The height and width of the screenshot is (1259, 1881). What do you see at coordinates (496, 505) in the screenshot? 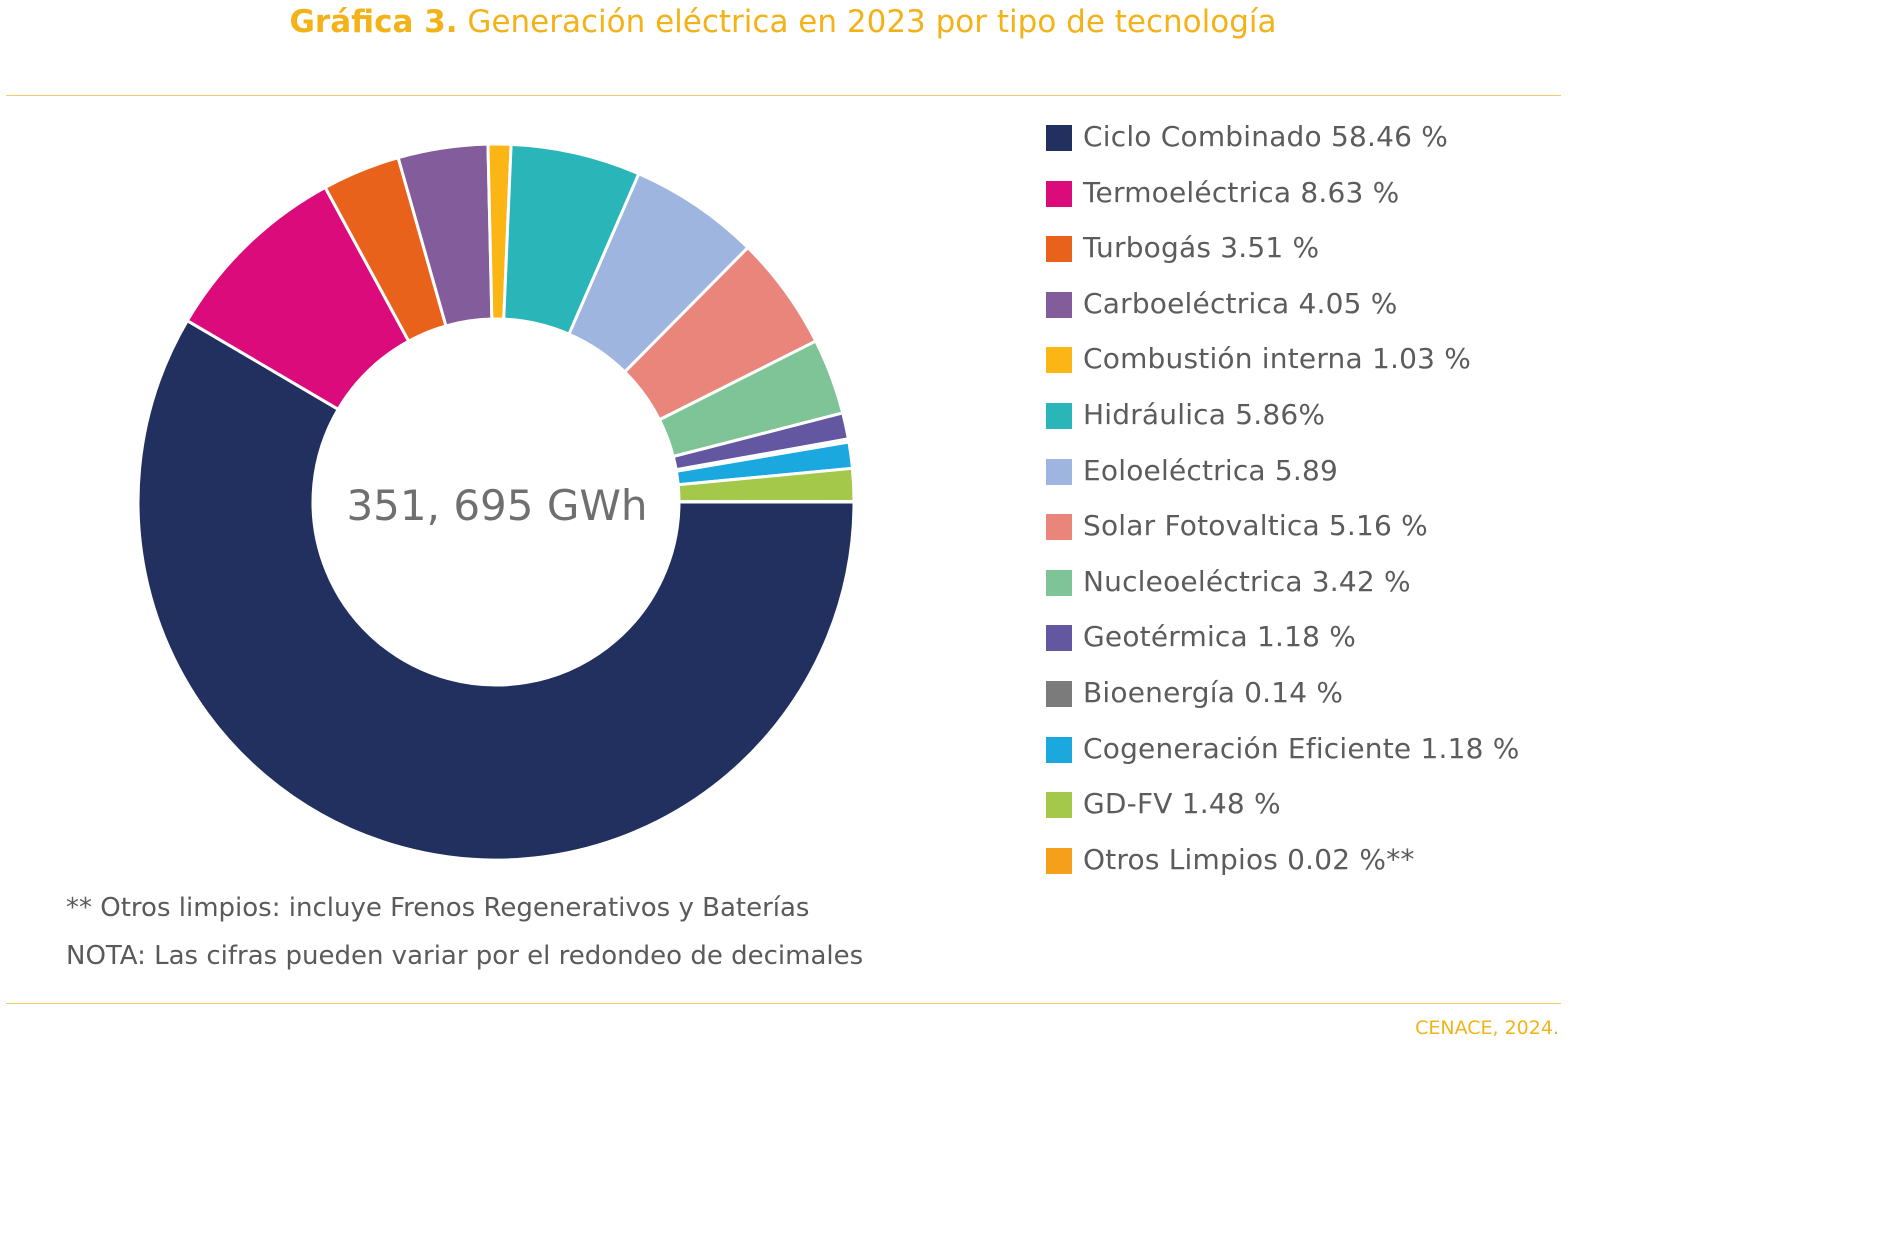
I see `donut-center-total: 351, 695 GWh` at bounding box center [496, 505].